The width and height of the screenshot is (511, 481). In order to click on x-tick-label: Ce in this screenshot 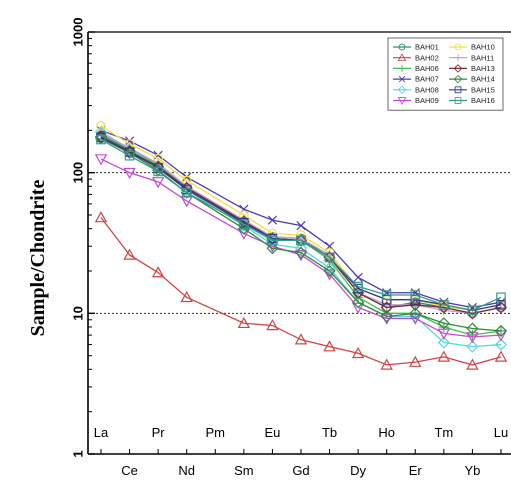, I will do `click(129, 470)`.